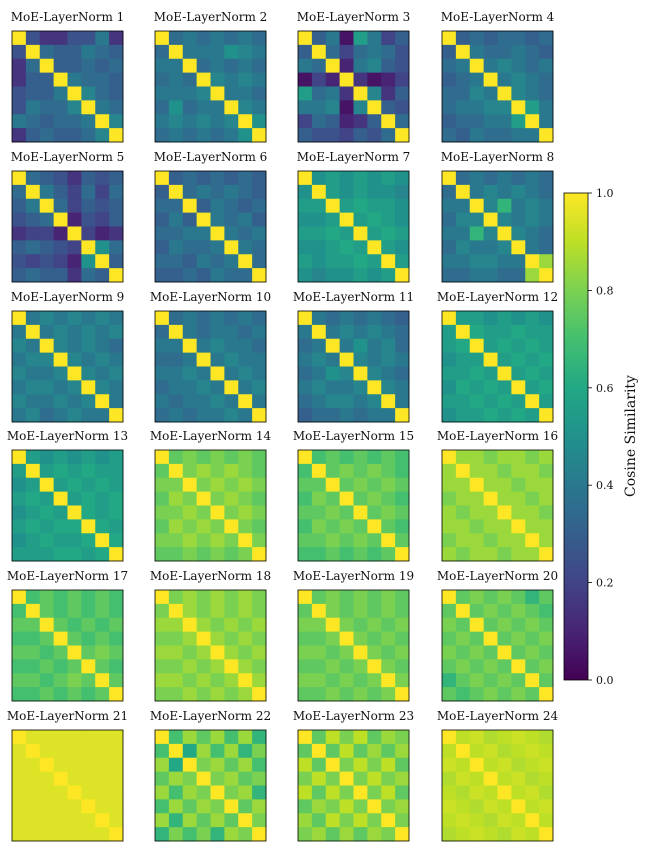 The image size is (651, 854). What do you see at coordinates (67, 76) in the screenshot?
I see `heatmap-panel: MoE-LayerNorm 1` at bounding box center [67, 76].